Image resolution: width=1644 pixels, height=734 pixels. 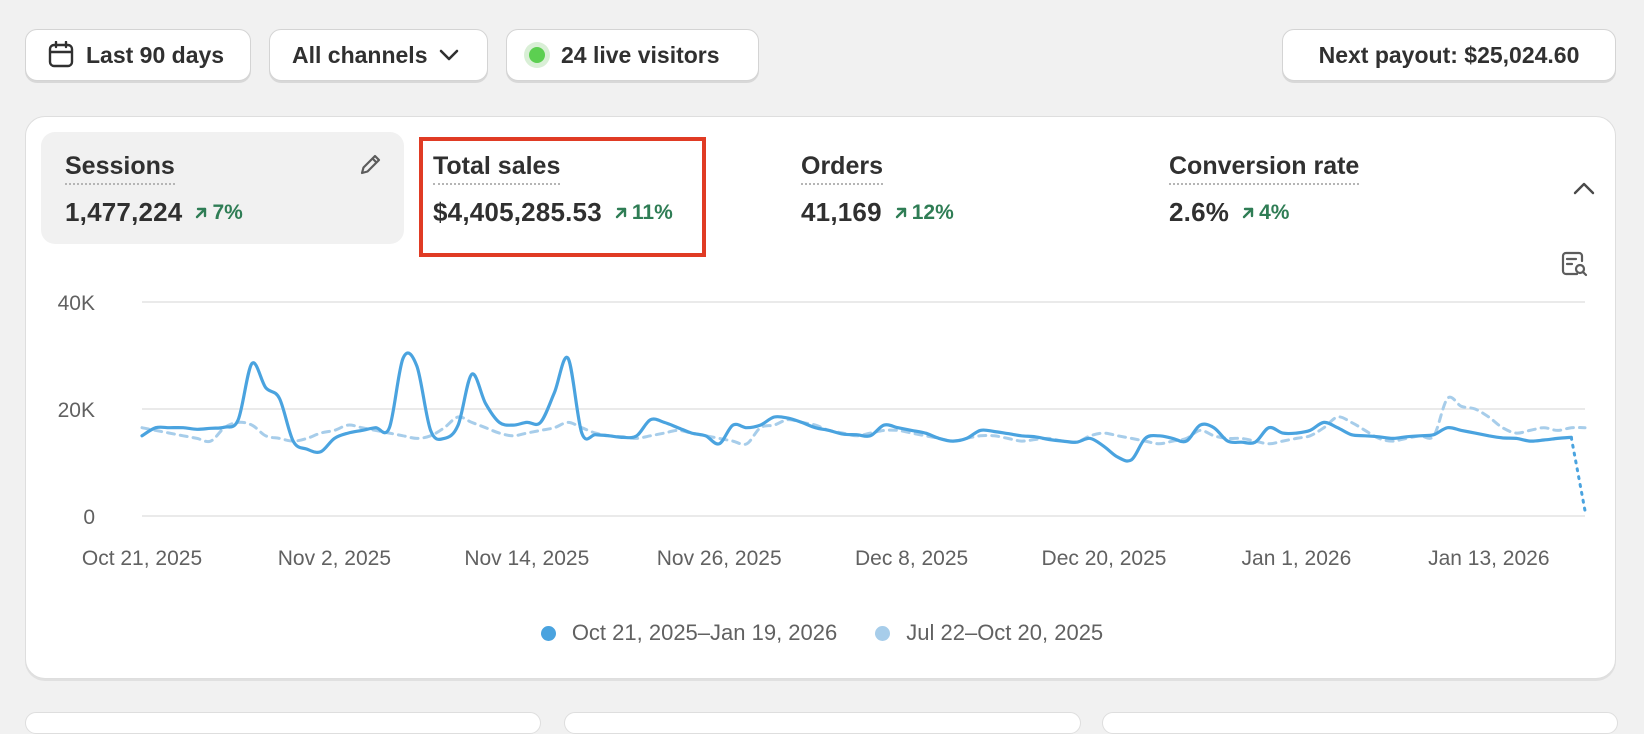 I want to click on metric-change-value: 4%, so click(x=1274, y=212).